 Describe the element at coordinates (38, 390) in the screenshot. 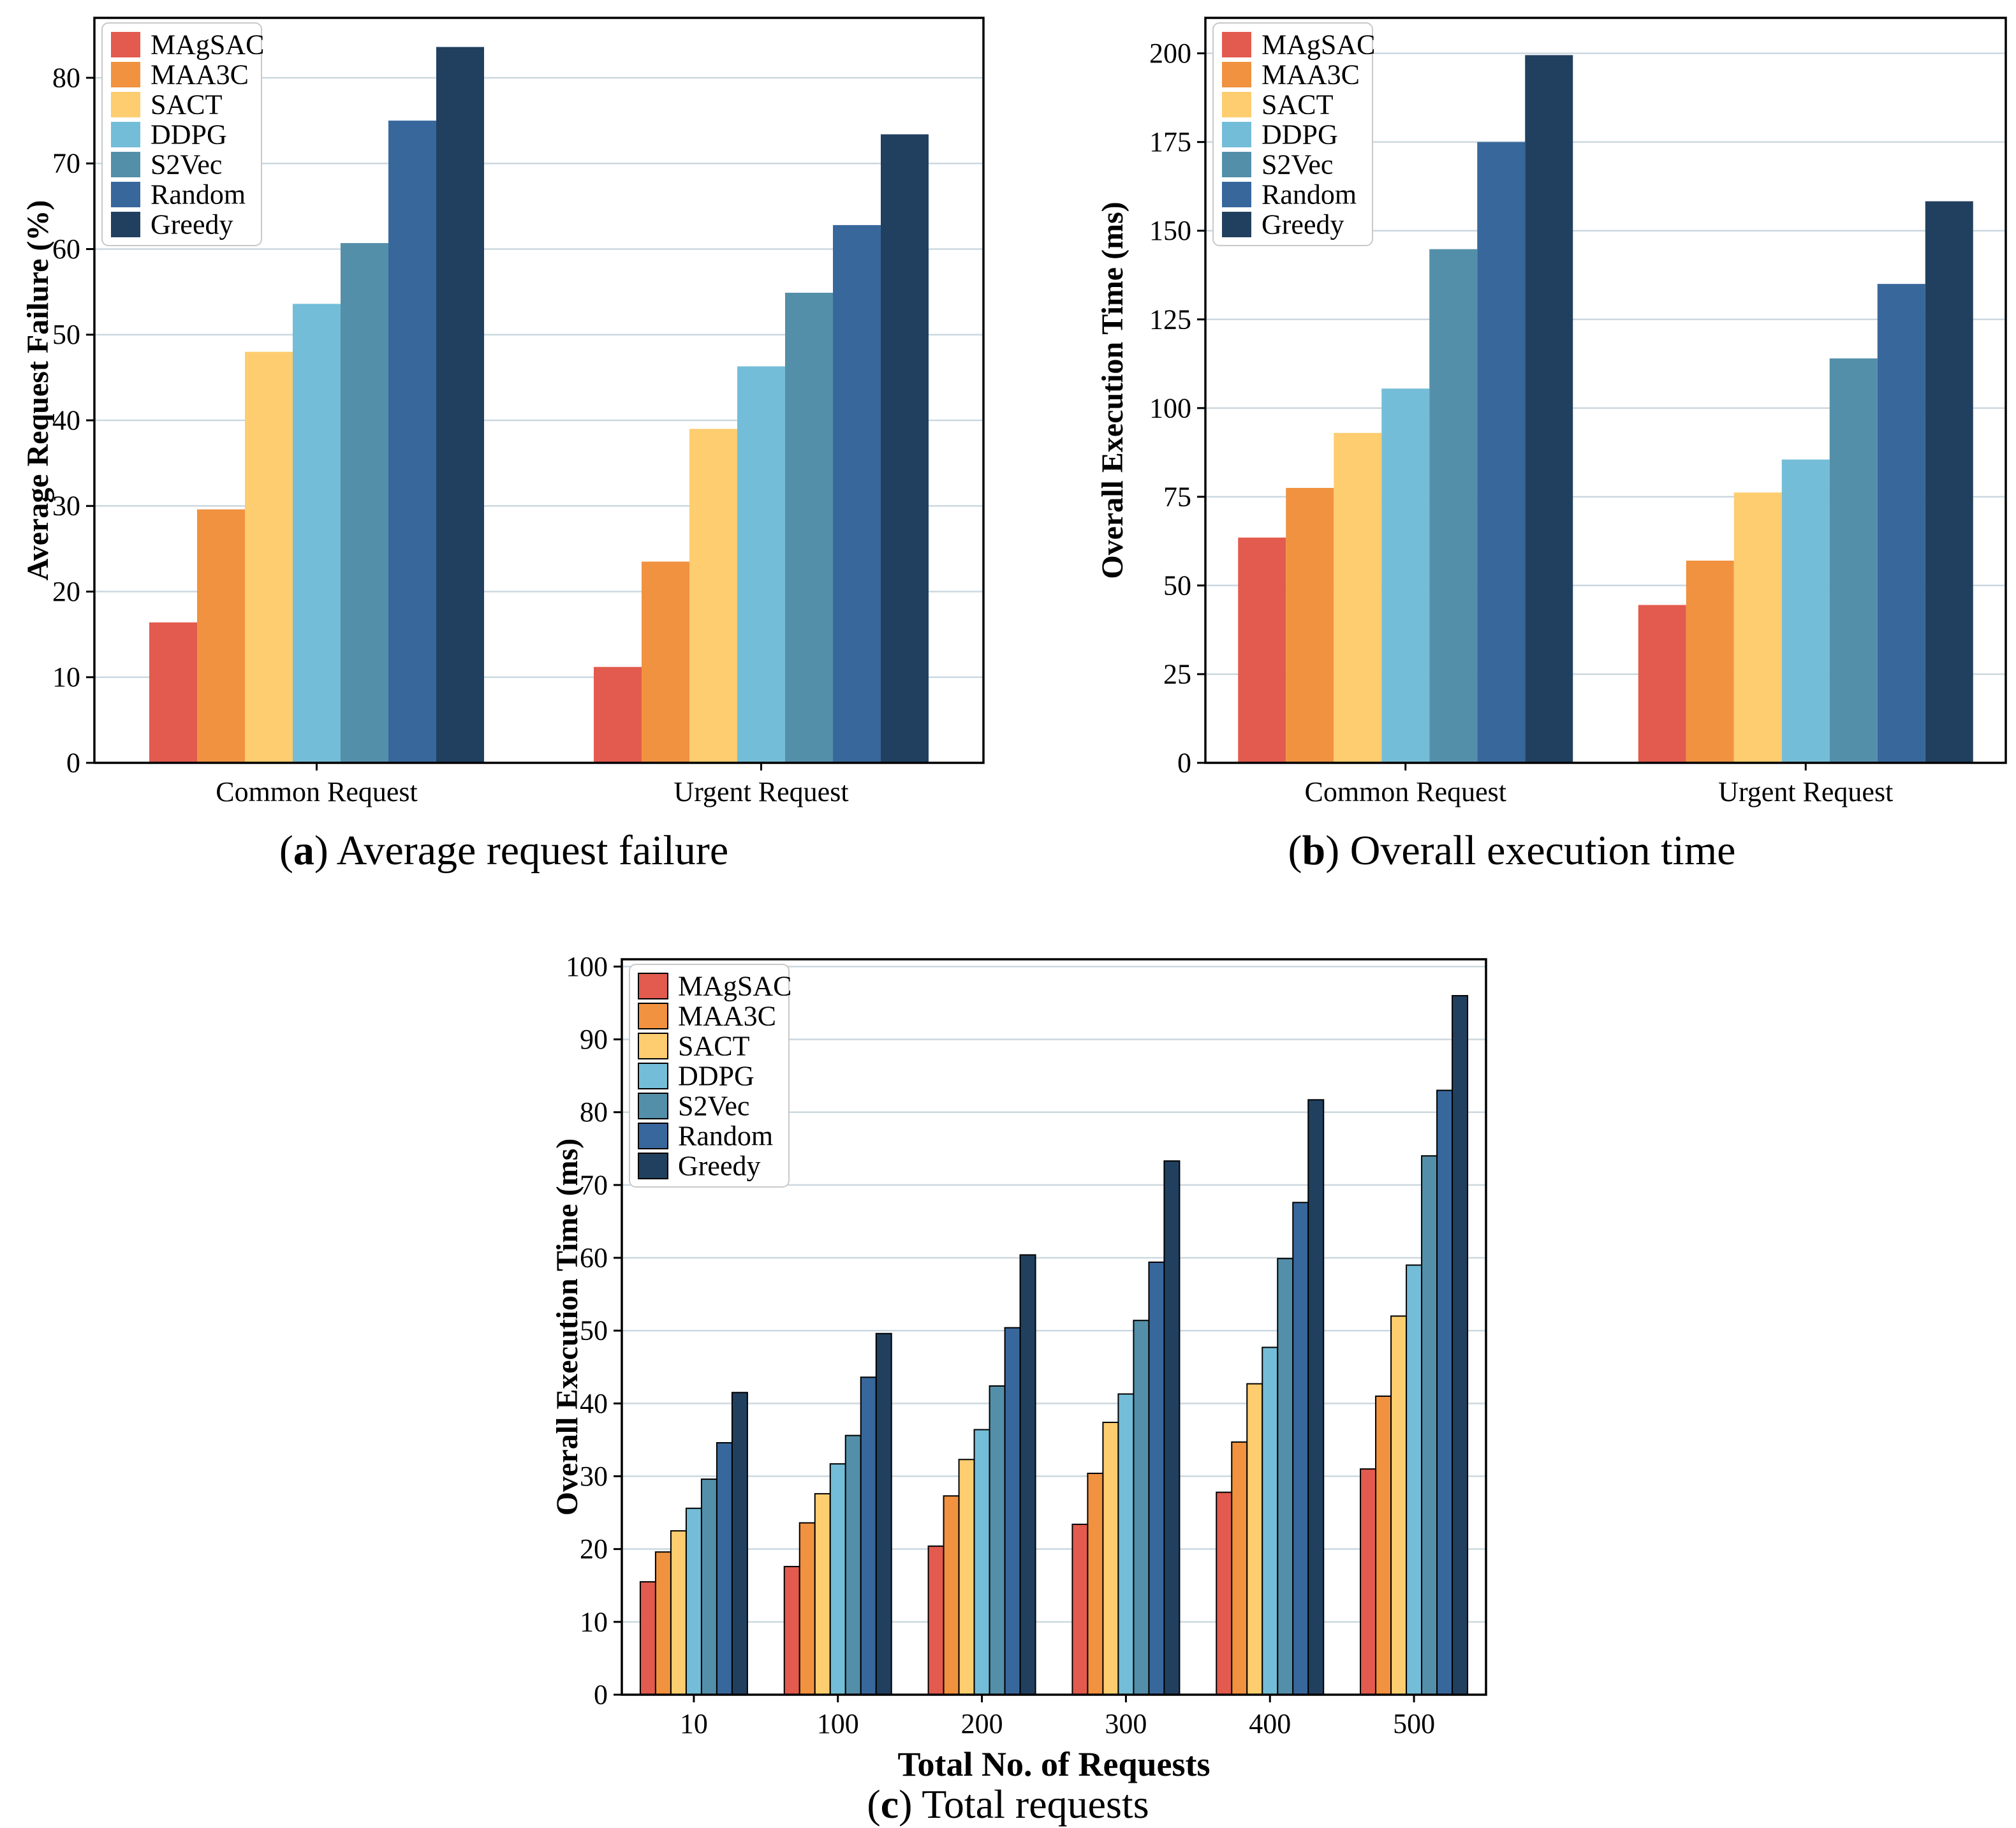

I see `y-axis-label: Average Request Failure (%)` at that location.